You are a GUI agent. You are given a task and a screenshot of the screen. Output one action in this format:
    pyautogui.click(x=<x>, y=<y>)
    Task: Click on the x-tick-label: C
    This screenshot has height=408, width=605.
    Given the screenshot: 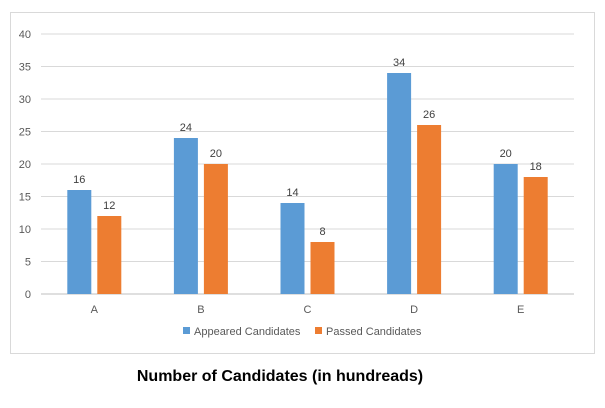 What is the action you would take?
    pyautogui.click(x=308, y=310)
    